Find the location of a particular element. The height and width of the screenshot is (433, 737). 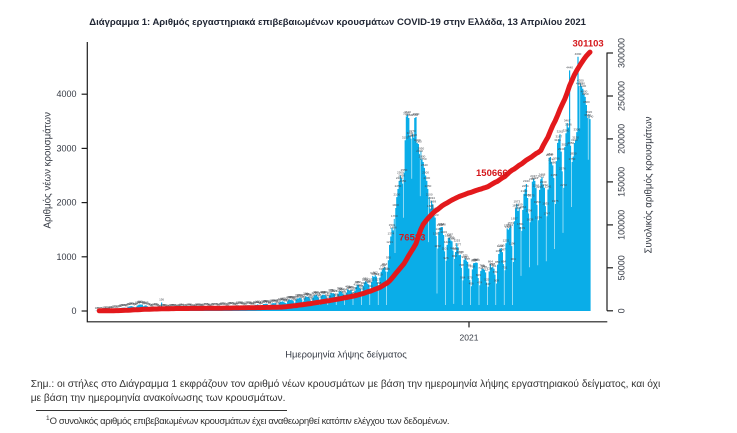

svg-text: 1159 is located at coordinates (501, 245).